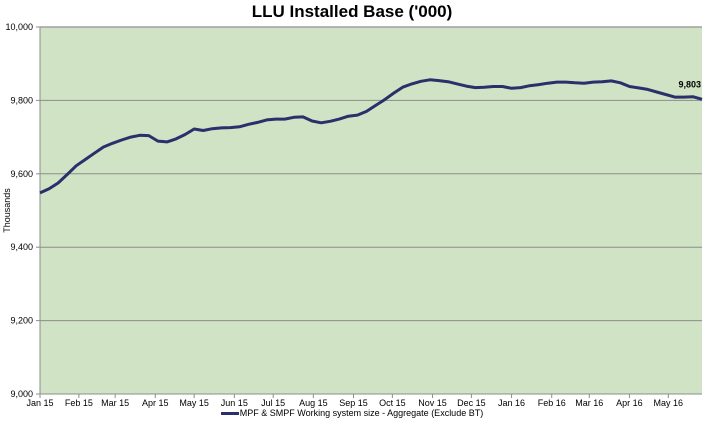 This screenshot has height=423, width=704. What do you see at coordinates (39, 403) in the screenshot?
I see `x-tick-label: Jan 15` at bounding box center [39, 403].